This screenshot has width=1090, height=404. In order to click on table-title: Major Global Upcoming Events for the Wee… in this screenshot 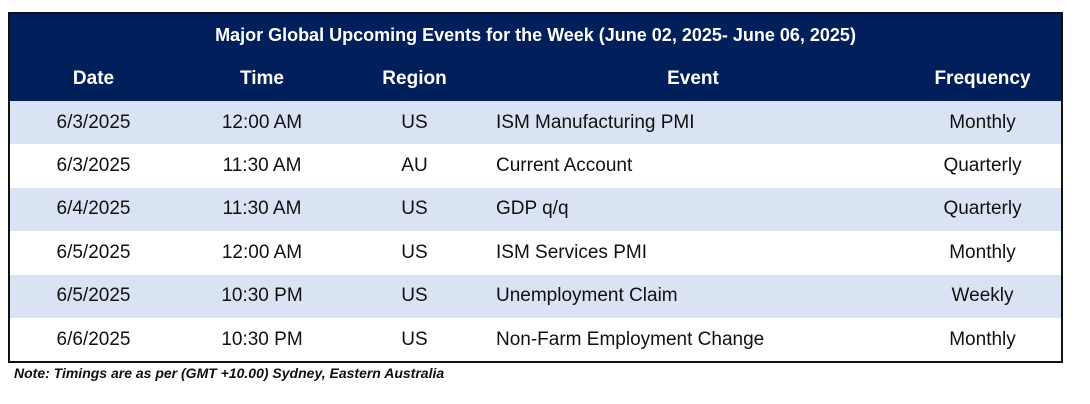, I will do `click(536, 35)`.